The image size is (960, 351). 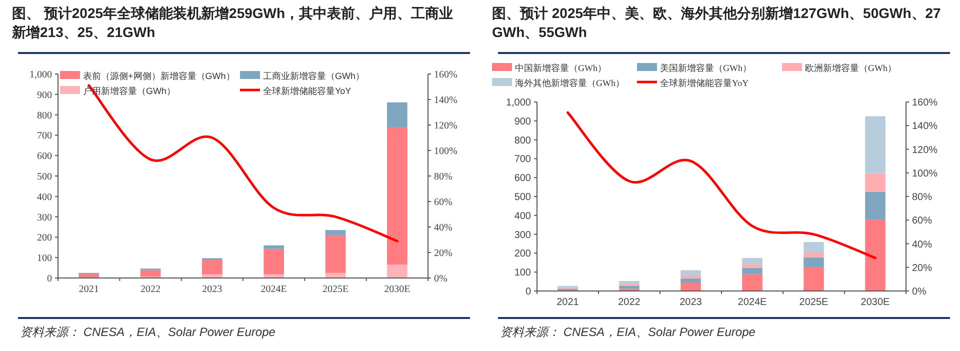 I want to click on legend-label: 工商业新增容量（GWh）, so click(x=314, y=76).